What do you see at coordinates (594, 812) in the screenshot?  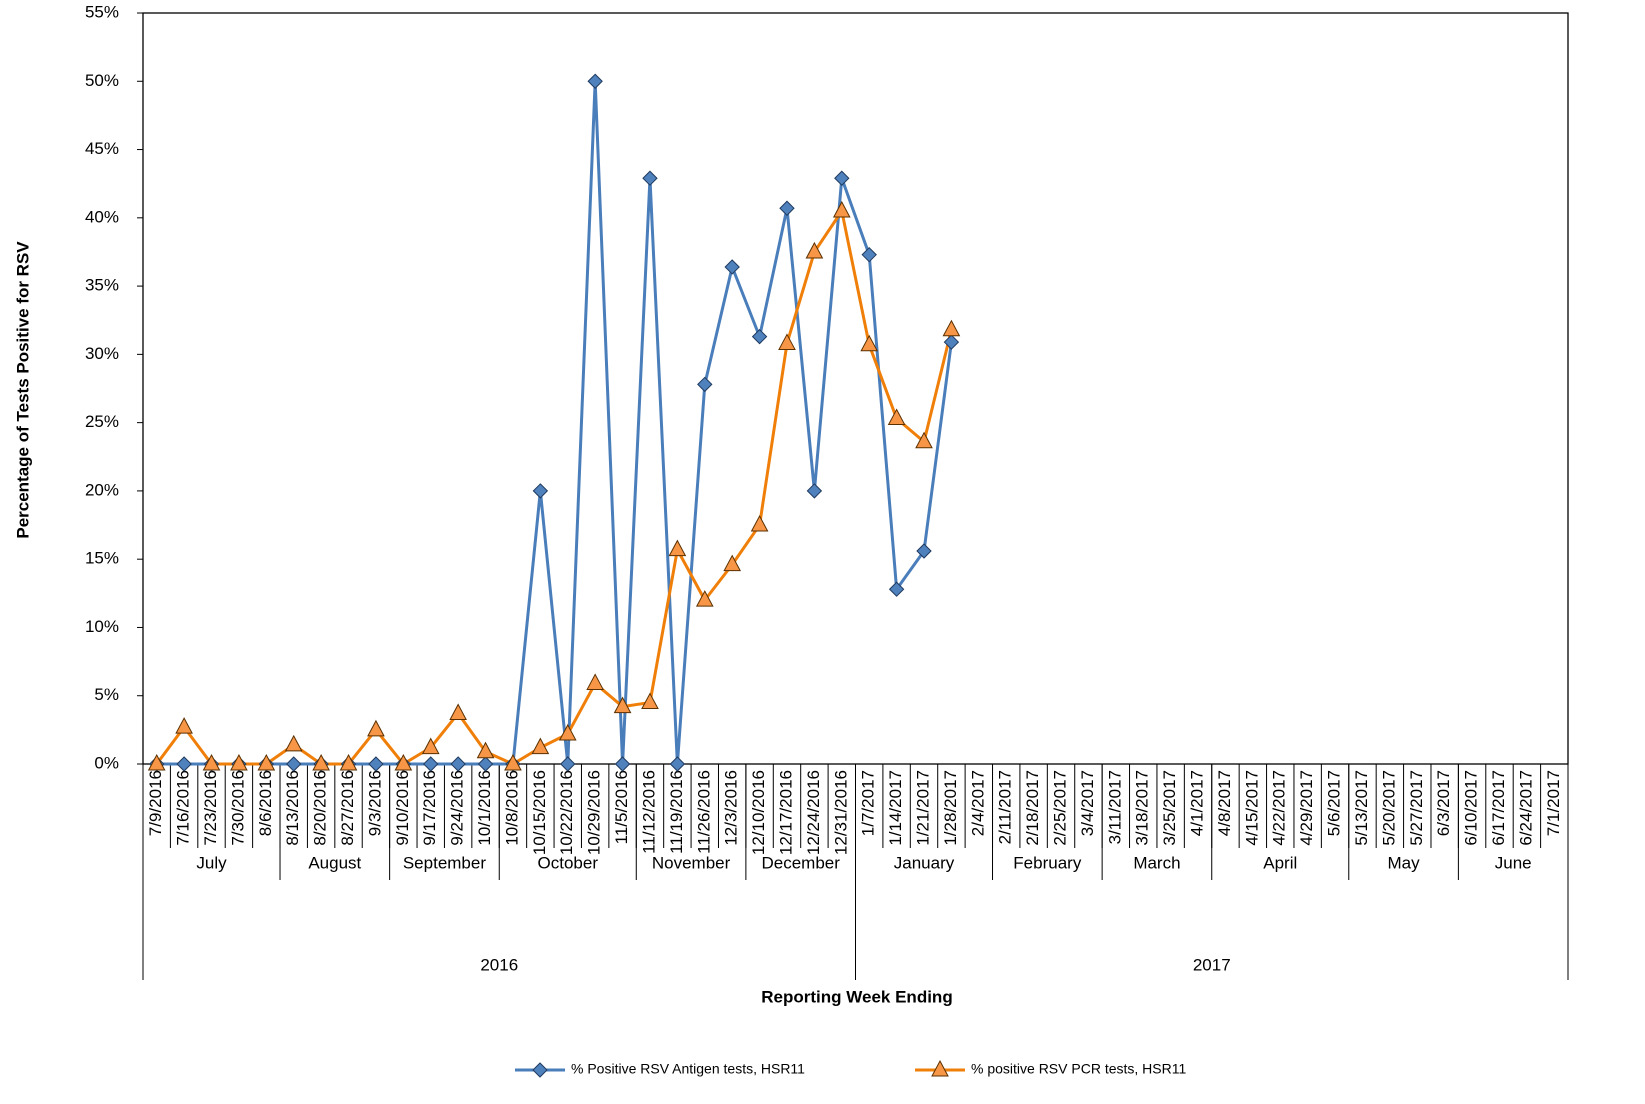 I see `x-tick-label: 10/29/2016` at bounding box center [594, 812].